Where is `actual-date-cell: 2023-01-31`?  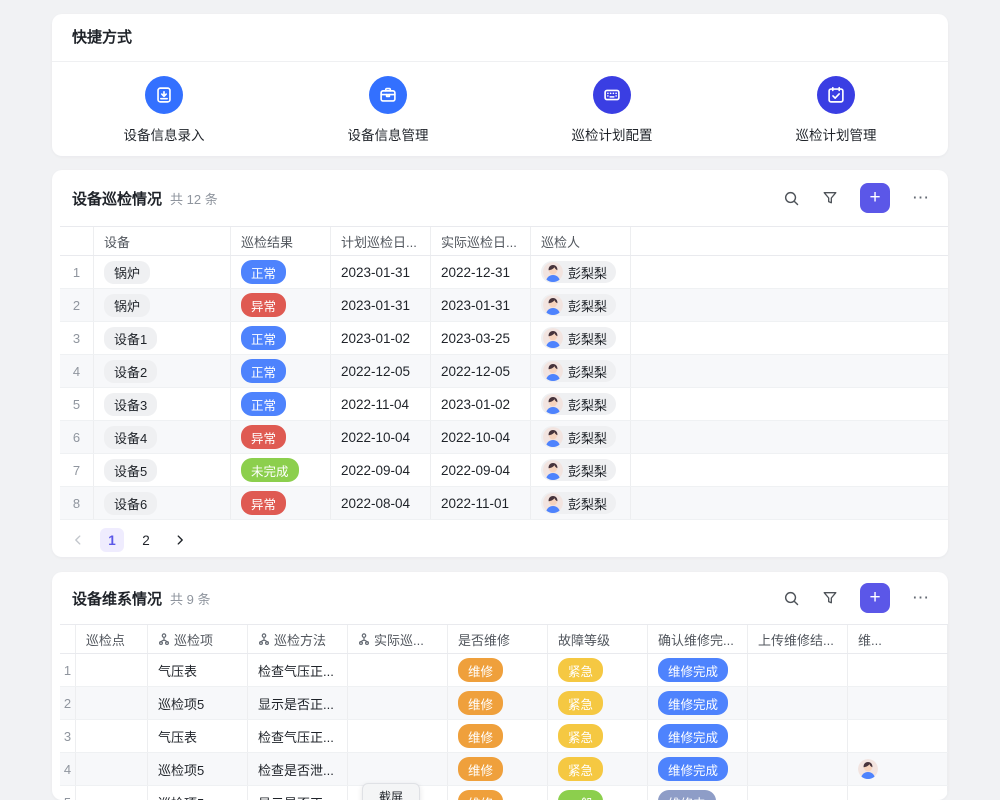
actual-date-cell: 2023-01-31 is located at coordinates (481, 305).